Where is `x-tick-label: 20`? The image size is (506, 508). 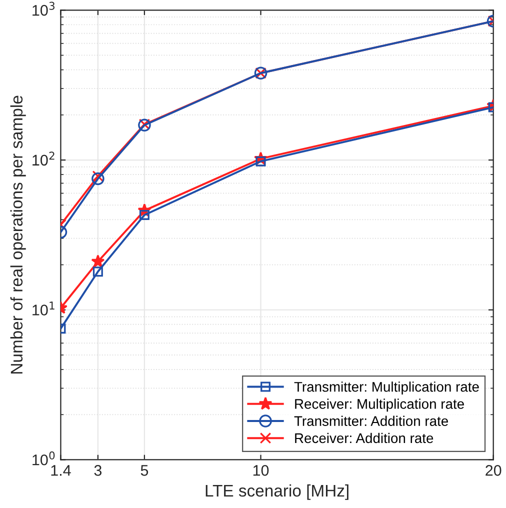 x-tick-label: 20 is located at coordinates (494, 470).